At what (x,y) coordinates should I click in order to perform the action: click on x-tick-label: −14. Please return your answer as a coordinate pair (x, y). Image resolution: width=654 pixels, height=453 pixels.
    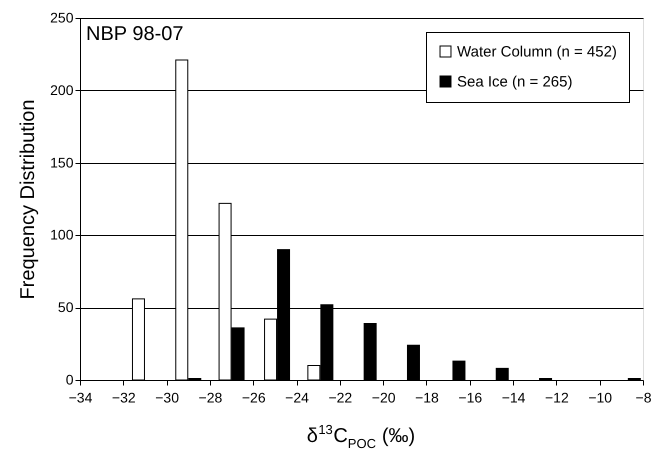
    Looking at the image, I should click on (514, 398).